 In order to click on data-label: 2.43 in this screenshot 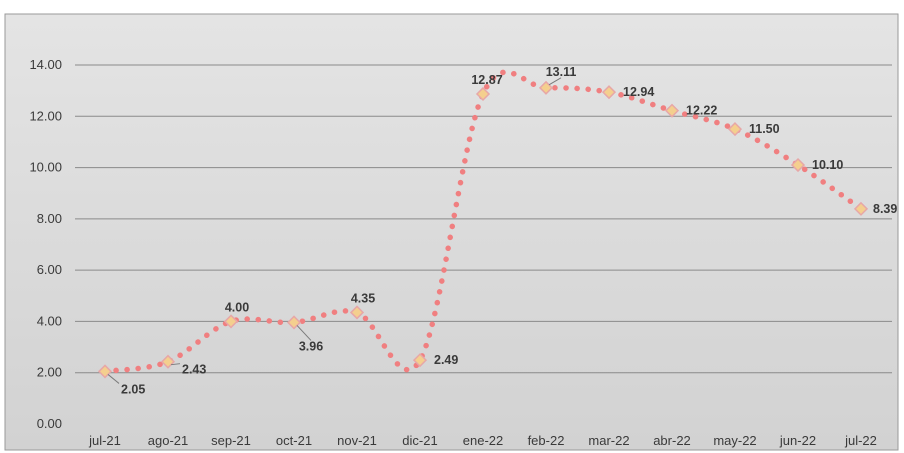, I will do `click(194, 370)`.